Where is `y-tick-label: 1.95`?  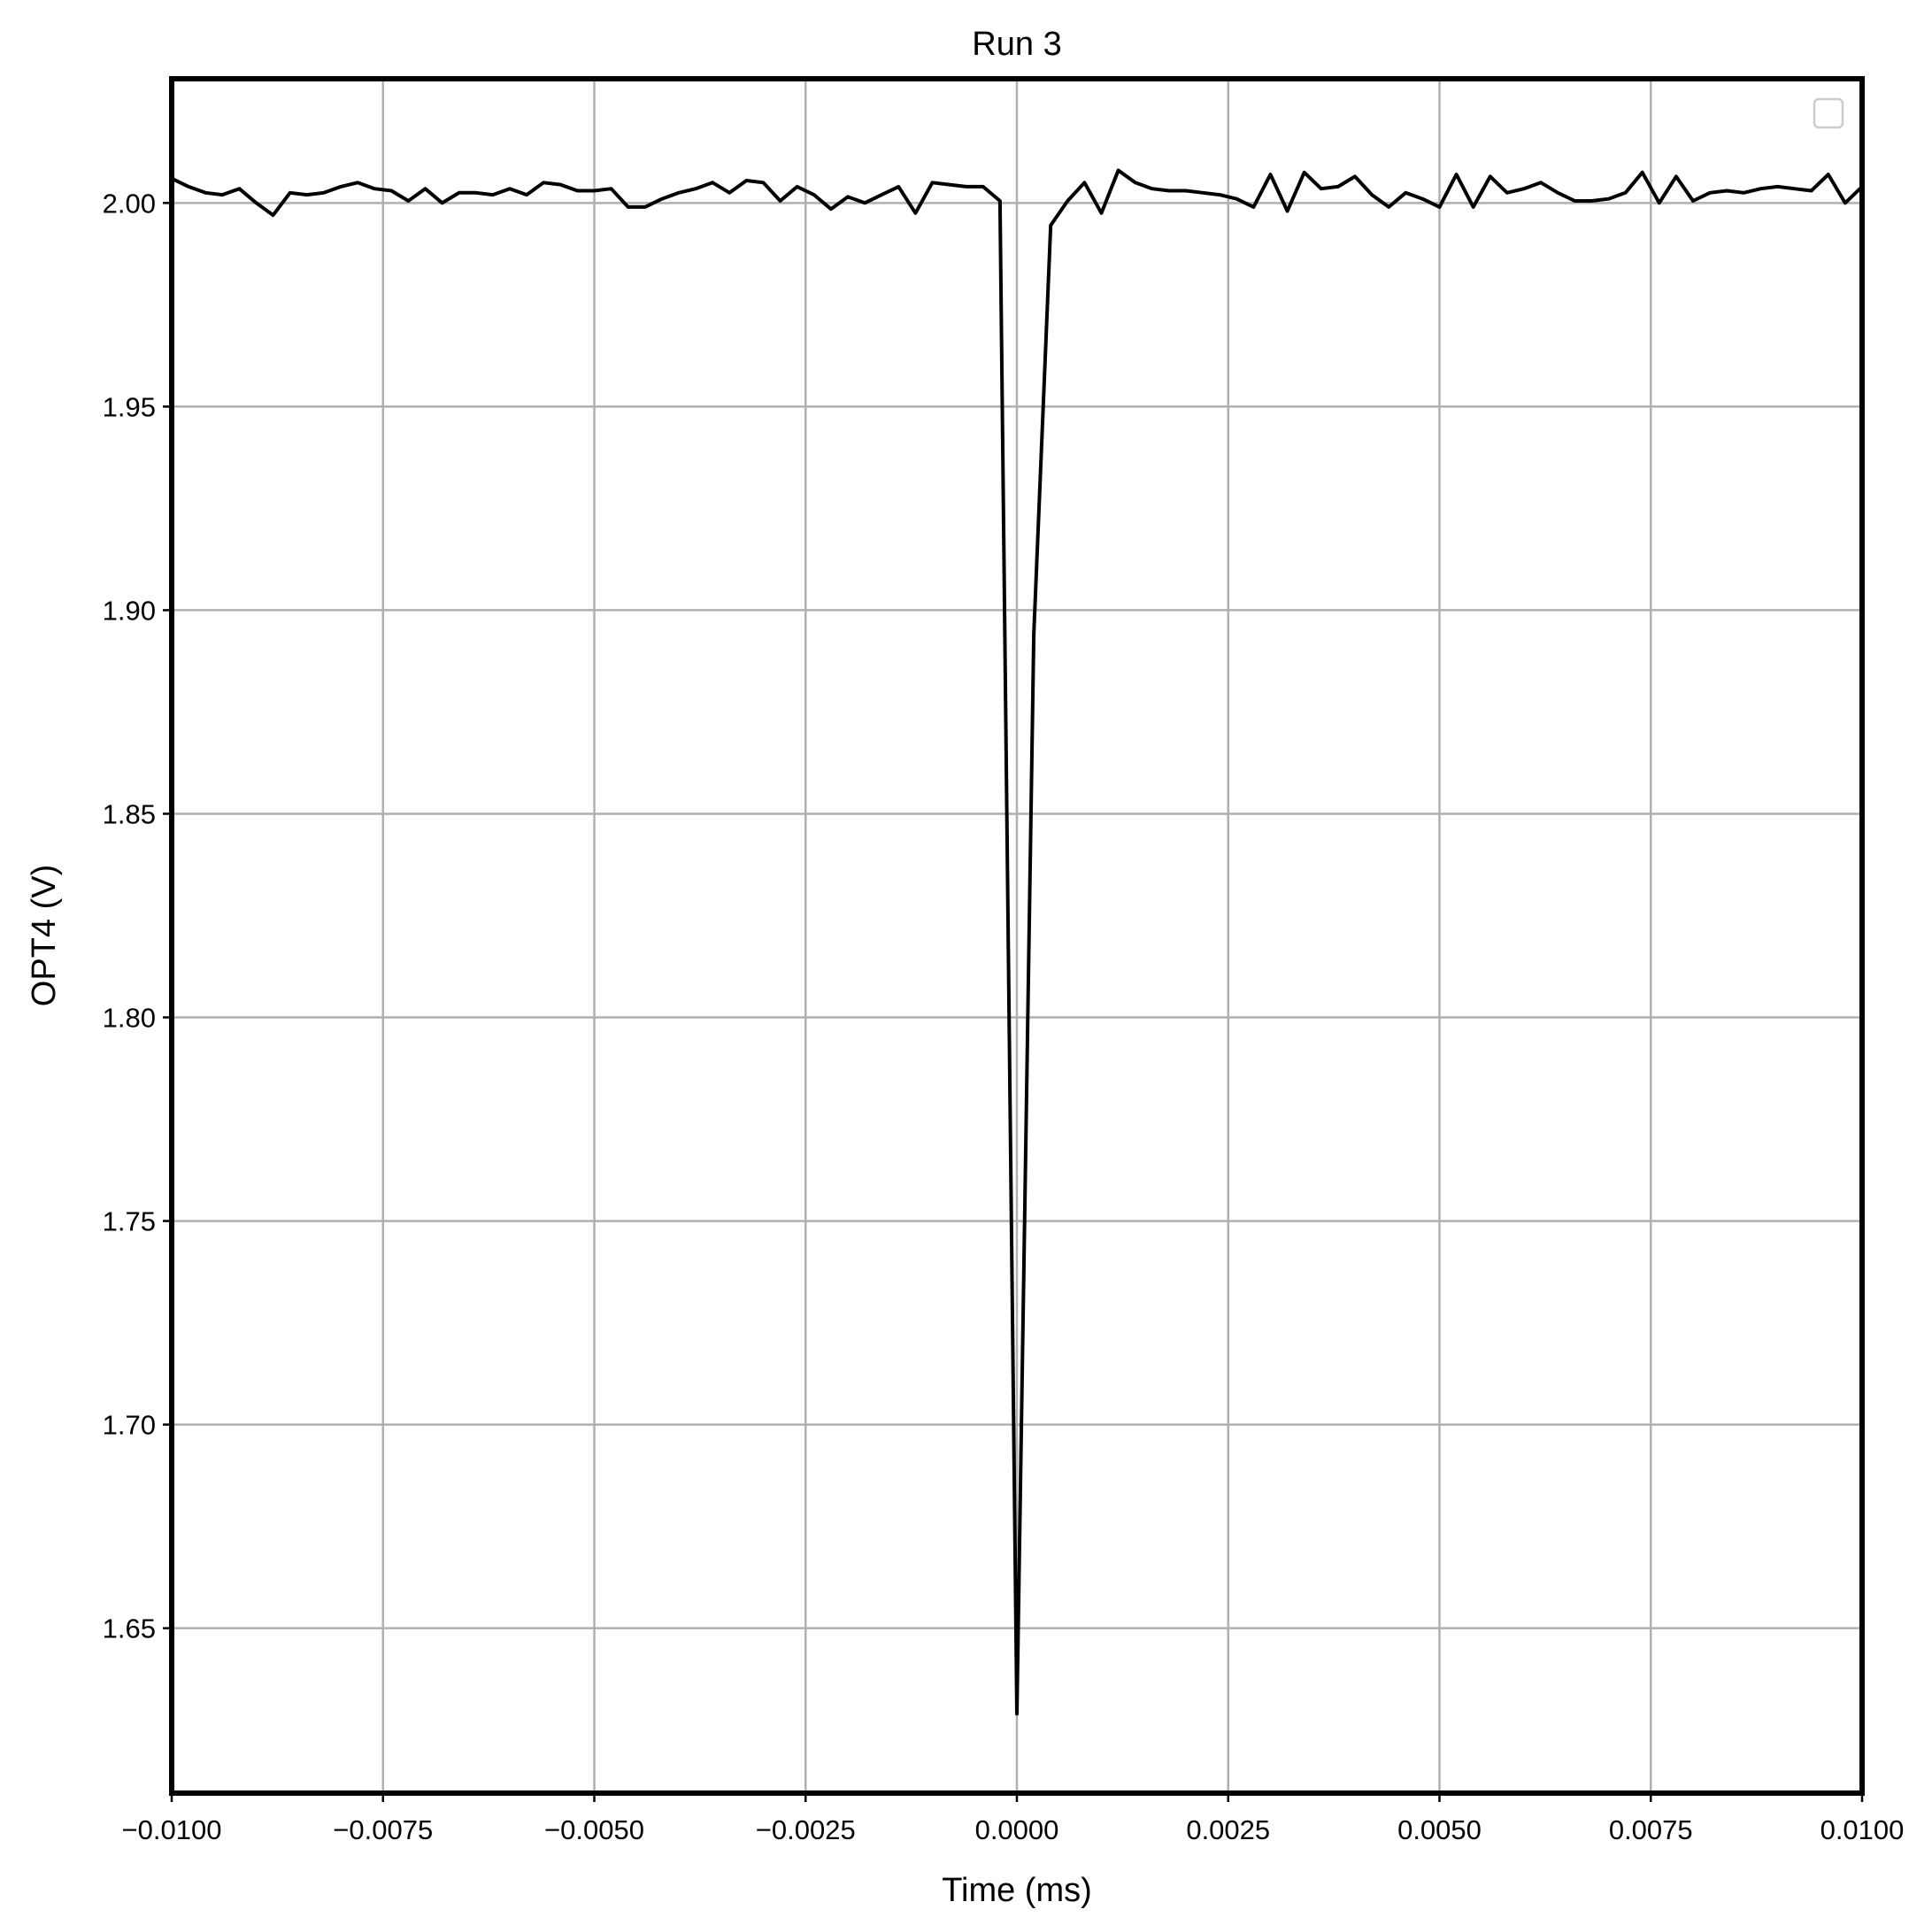 y-tick-label: 1.95 is located at coordinates (129, 407).